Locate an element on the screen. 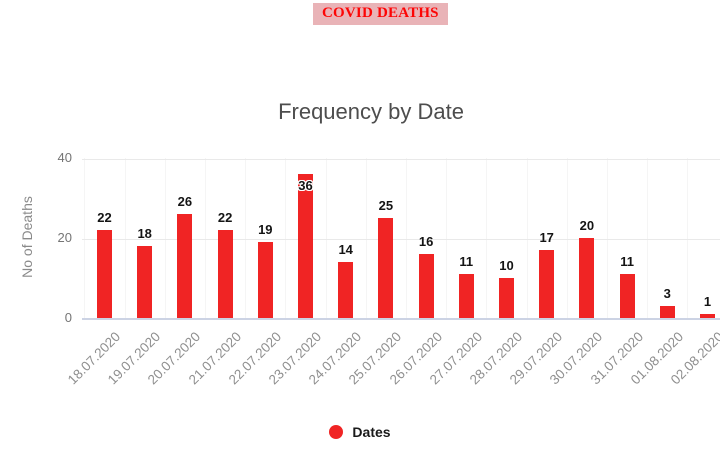 The width and height of the screenshot is (720, 449). legend: Dates is located at coordinates (360, 432).